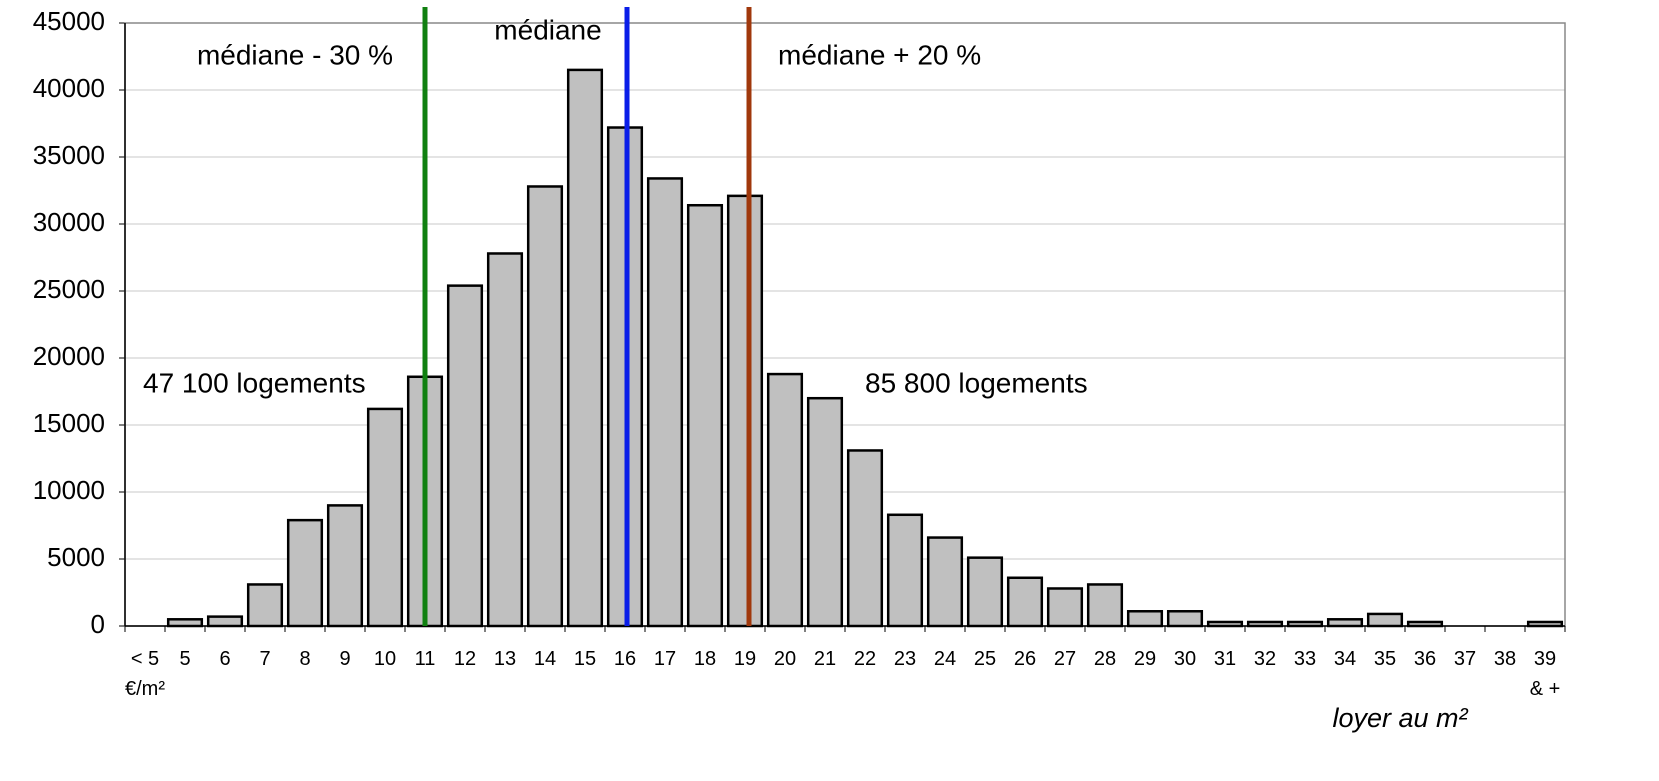  What do you see at coordinates (1345, 659) in the screenshot?
I see `x-tick-label: 34` at bounding box center [1345, 659].